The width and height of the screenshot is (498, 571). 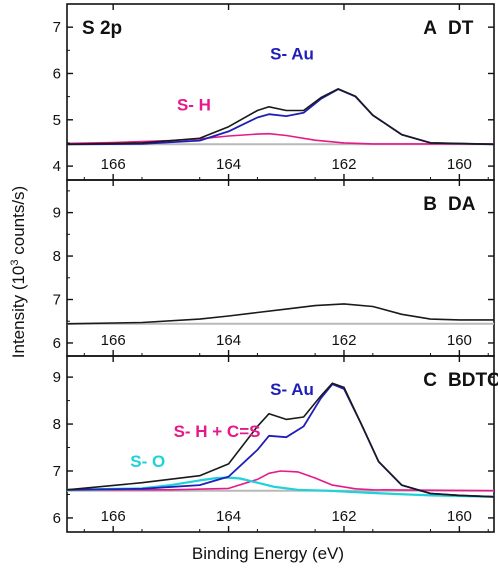 What do you see at coordinates (217, 431) in the screenshot?
I see `peak-annotation: S- H + C=S` at bounding box center [217, 431].